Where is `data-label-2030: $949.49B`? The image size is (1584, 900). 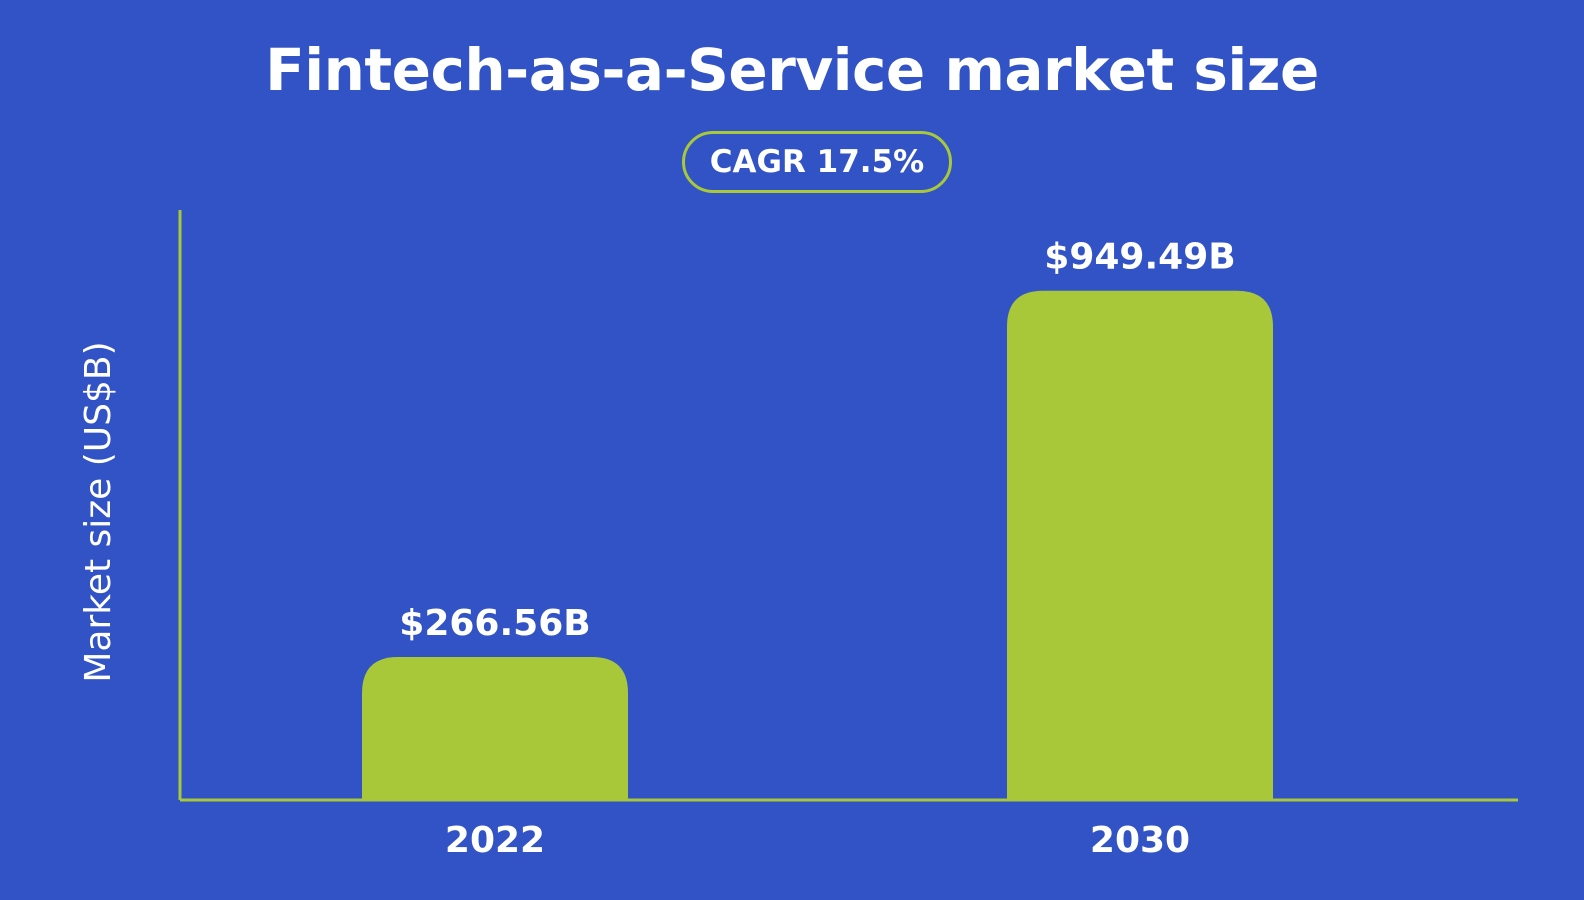 data-label-2030: $949.49B is located at coordinates (1139, 257).